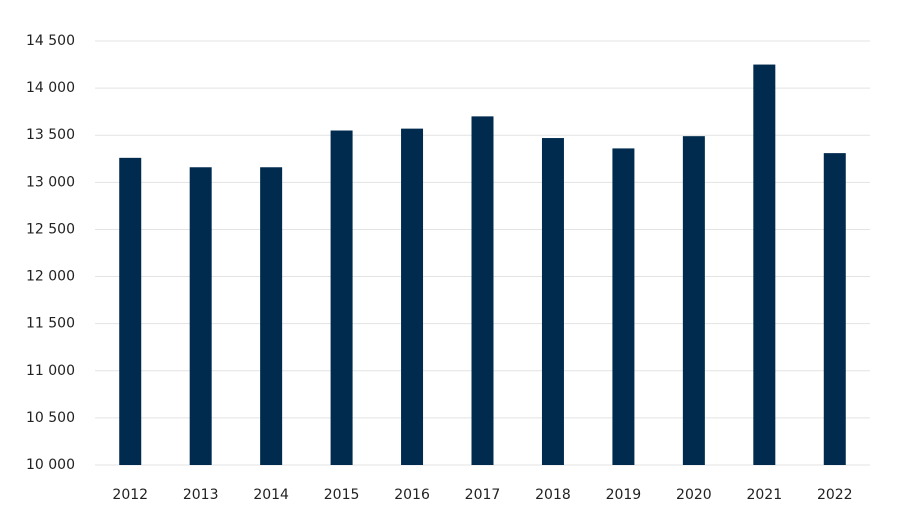 The height and width of the screenshot is (506, 900). Describe the element at coordinates (50, 41) in the screenshot. I see `y-tick-label: 14 500` at that location.